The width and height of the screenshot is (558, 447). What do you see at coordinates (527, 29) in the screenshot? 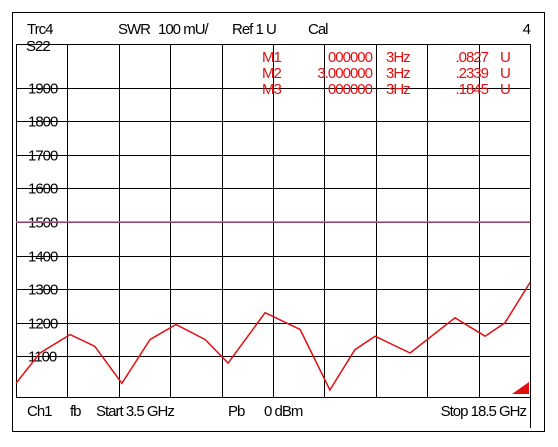
I see `channel-number: 4` at bounding box center [527, 29].